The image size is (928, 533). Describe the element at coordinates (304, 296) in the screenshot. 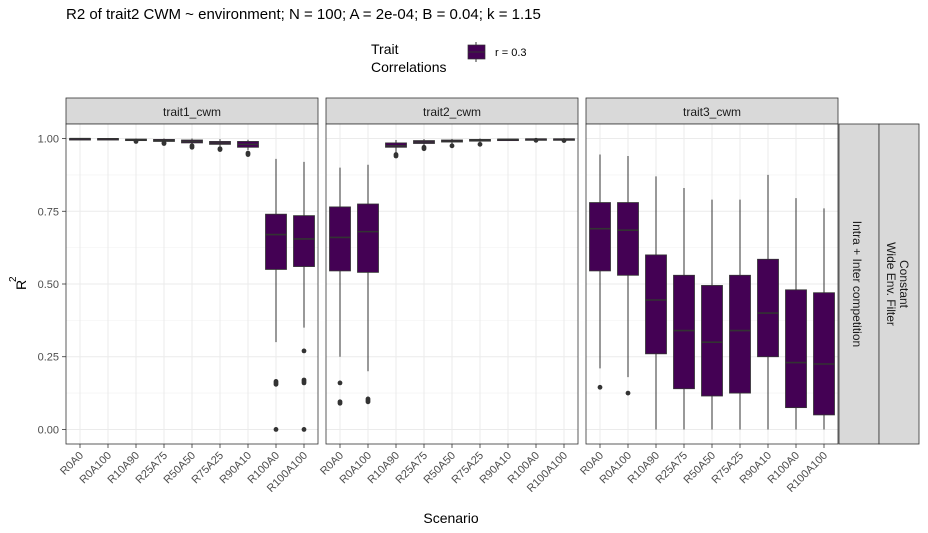

I see `box-trait1_cwm-R100A100` at that location.